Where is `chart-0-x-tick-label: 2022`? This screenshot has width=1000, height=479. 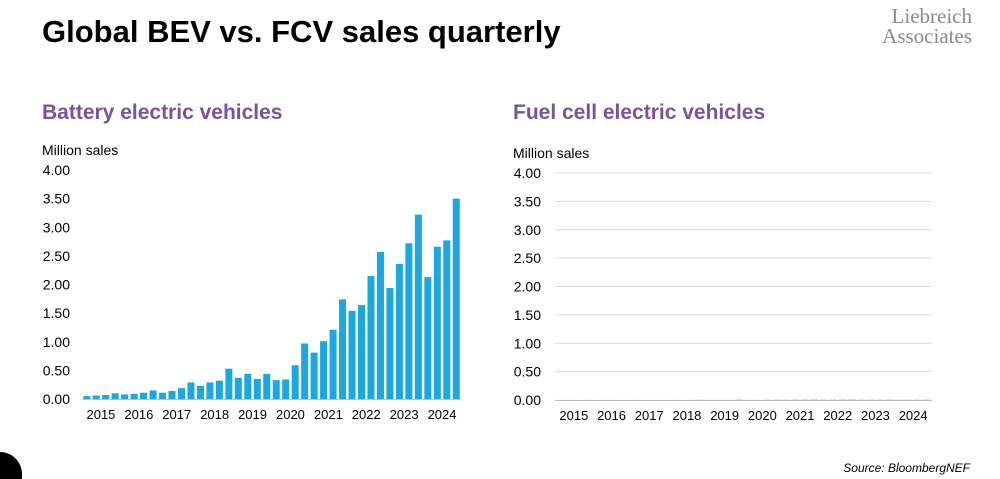
chart-0-x-tick-label: 2022 is located at coordinates (366, 414).